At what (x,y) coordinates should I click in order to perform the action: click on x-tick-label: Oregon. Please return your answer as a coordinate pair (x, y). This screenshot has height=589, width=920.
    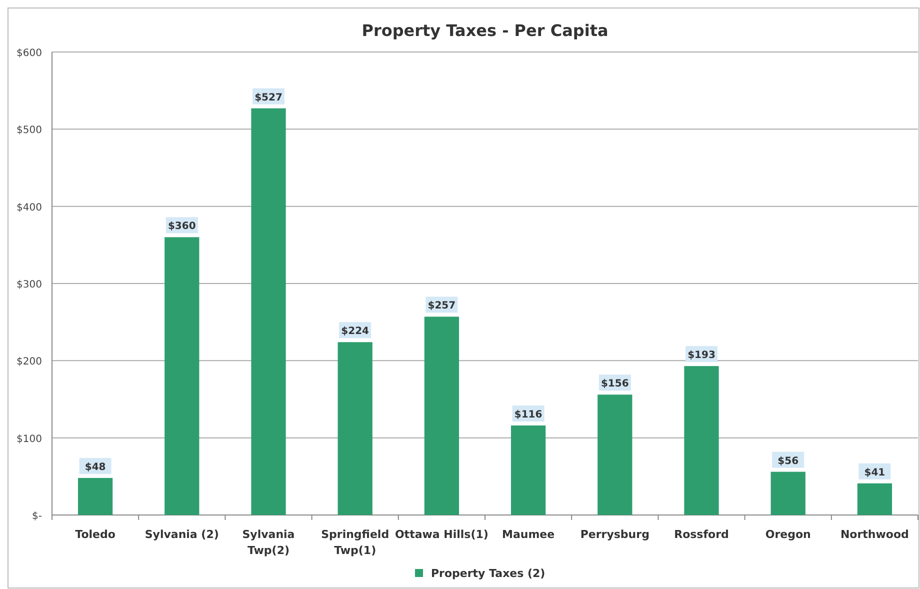
    Looking at the image, I should click on (788, 534).